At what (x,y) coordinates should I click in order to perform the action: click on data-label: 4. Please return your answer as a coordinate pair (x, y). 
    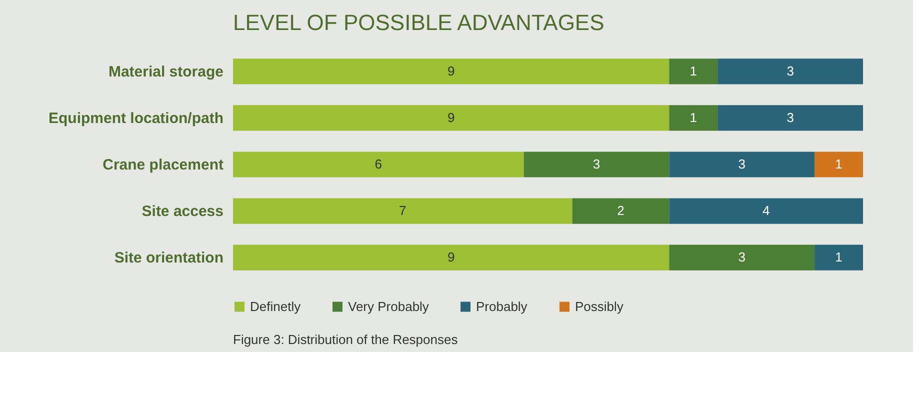
    Looking at the image, I should click on (766, 210).